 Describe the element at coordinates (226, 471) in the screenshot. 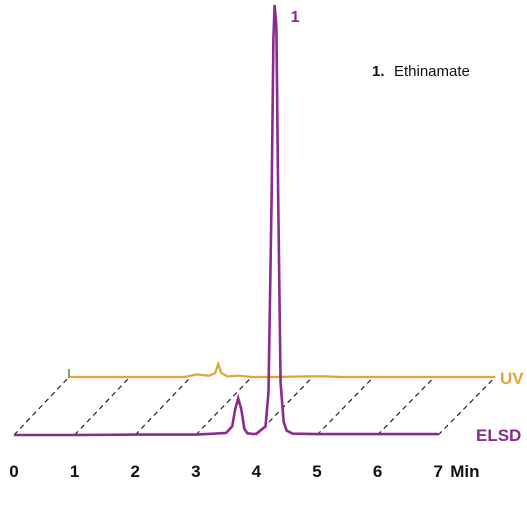

I see `x-axis-tick-labels: 0 1 2 3 4 5 6 7` at that location.